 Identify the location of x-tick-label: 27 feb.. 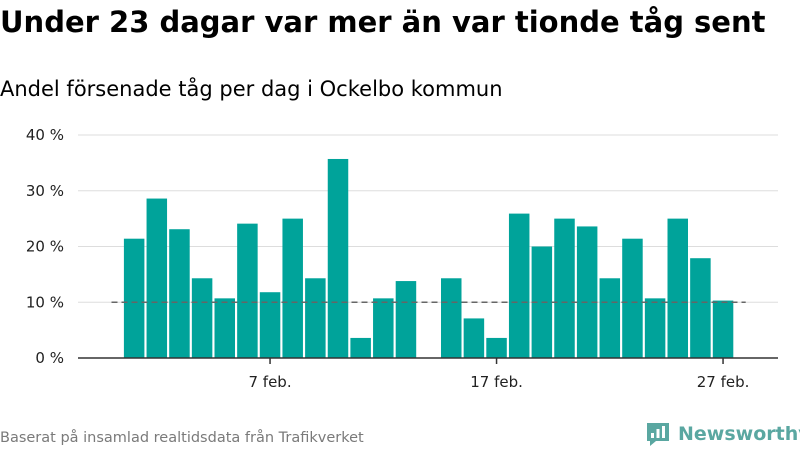
(723, 382).